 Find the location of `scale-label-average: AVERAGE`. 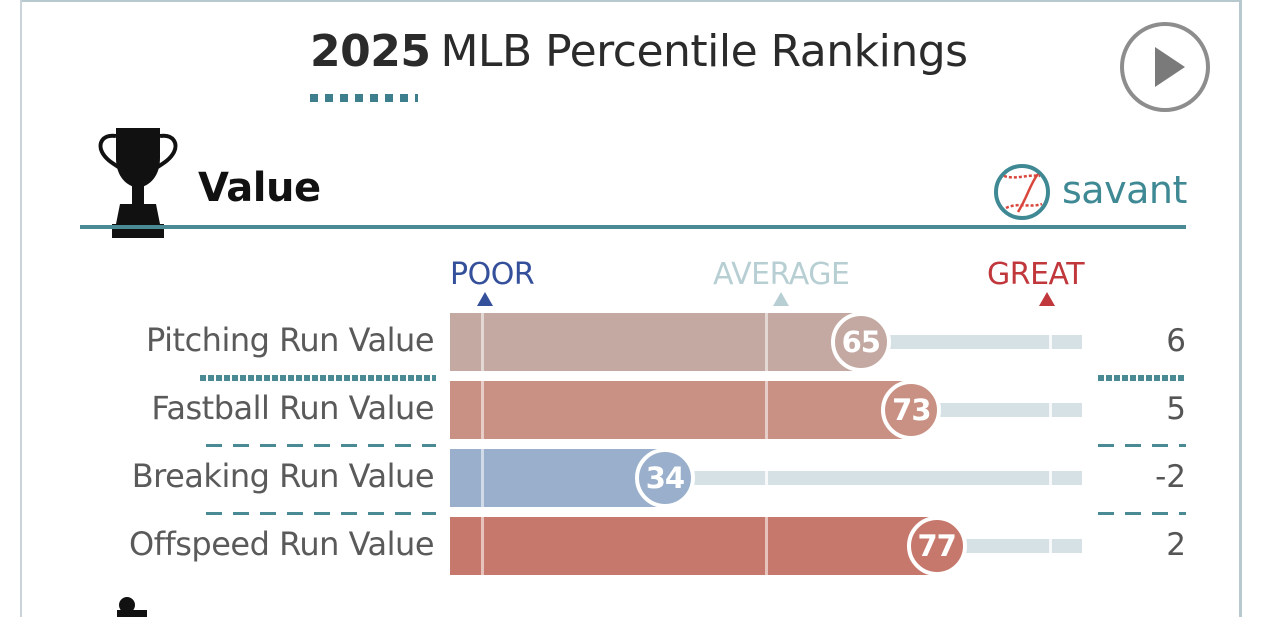

scale-label-average: AVERAGE is located at coordinates (781, 274).